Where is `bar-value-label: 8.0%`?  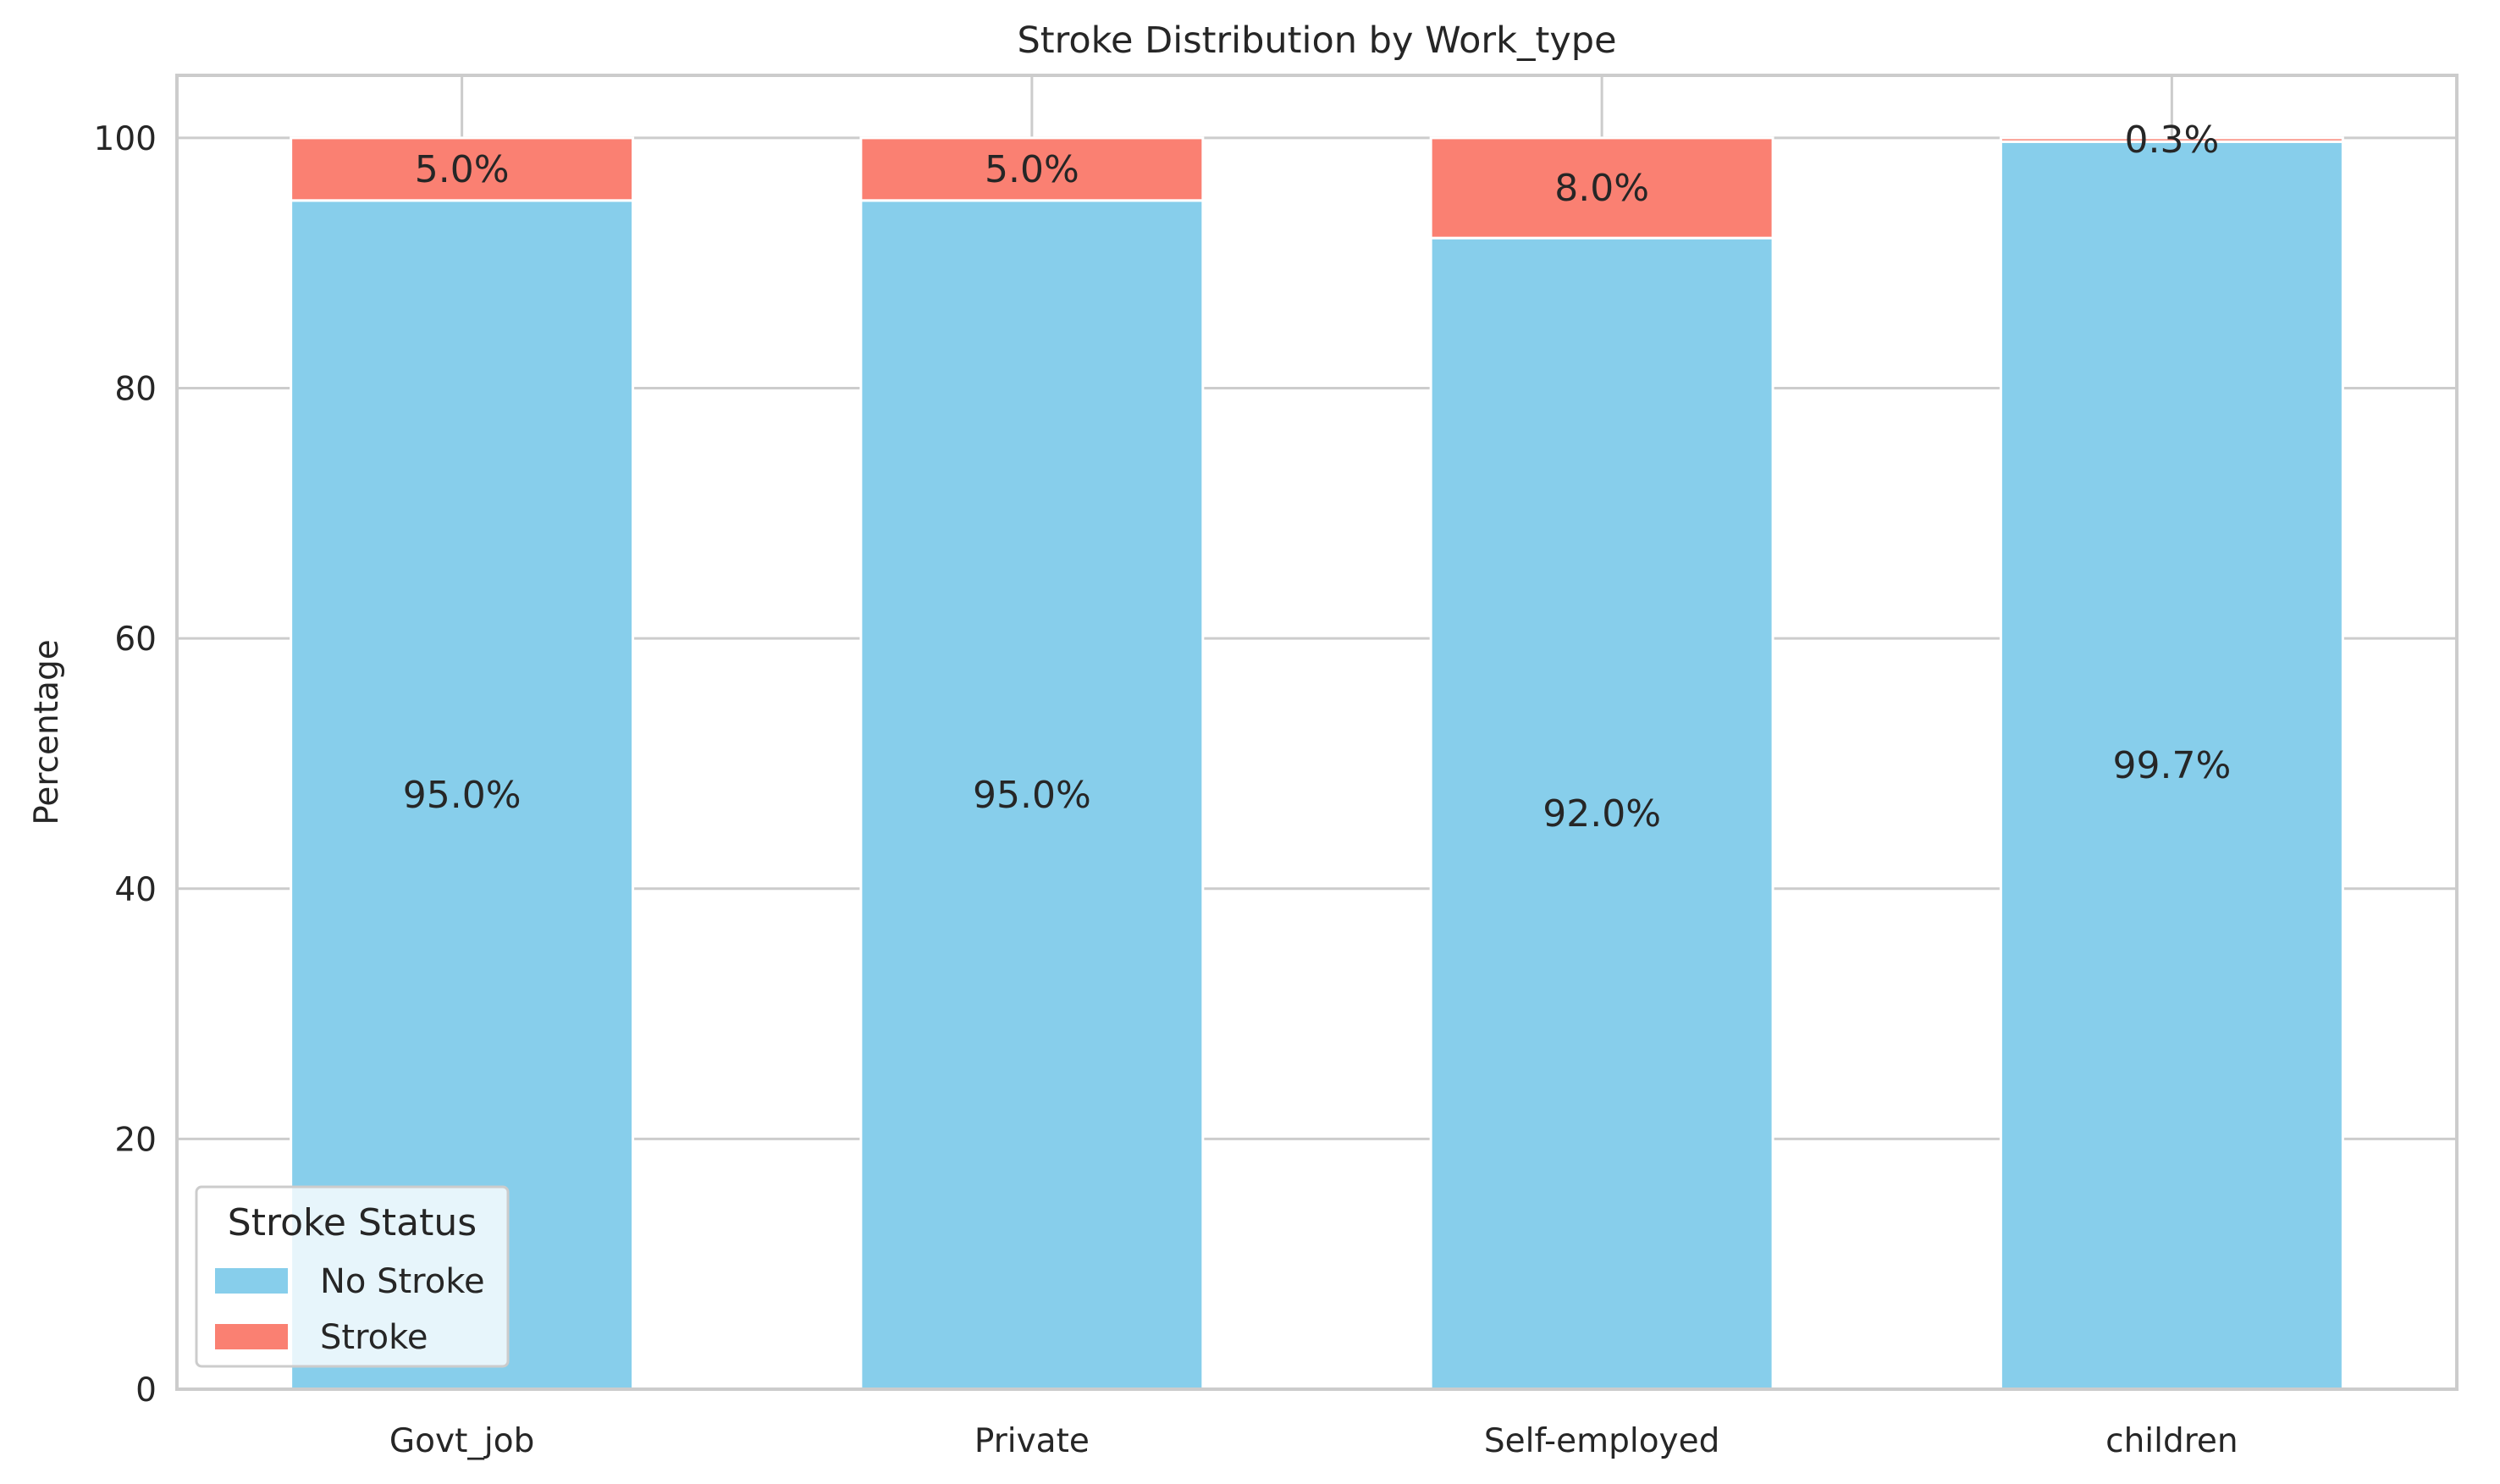
bar-value-label: 8.0% is located at coordinates (1602, 188).